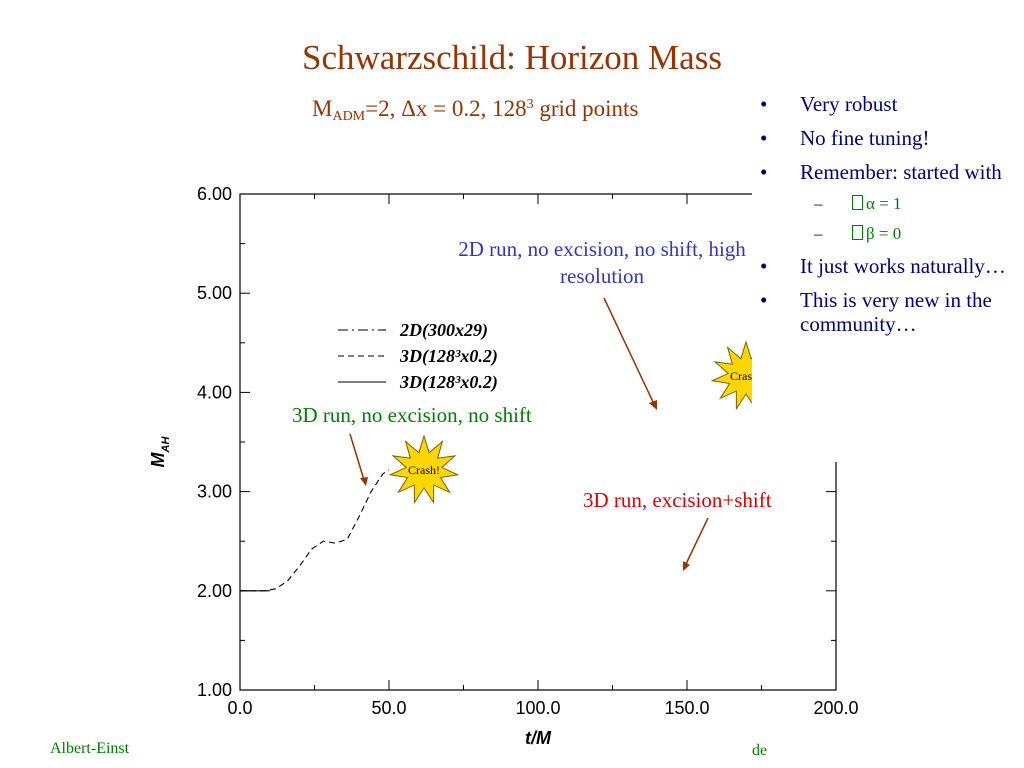 This screenshot has width=1024, height=768. I want to click on y-axis-label-main: M, so click(158, 459).